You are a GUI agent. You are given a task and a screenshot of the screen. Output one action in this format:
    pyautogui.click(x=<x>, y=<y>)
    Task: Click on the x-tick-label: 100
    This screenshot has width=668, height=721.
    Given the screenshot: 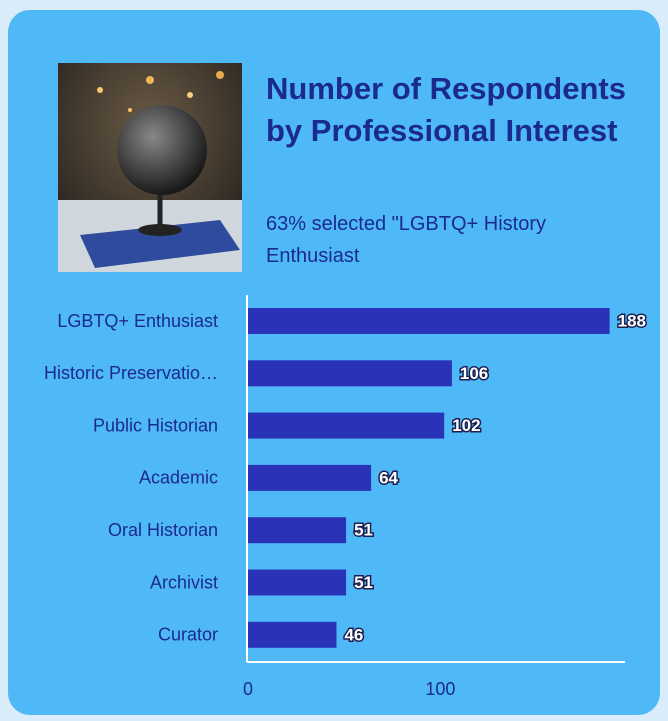 What is the action you would take?
    pyautogui.click(x=440, y=689)
    